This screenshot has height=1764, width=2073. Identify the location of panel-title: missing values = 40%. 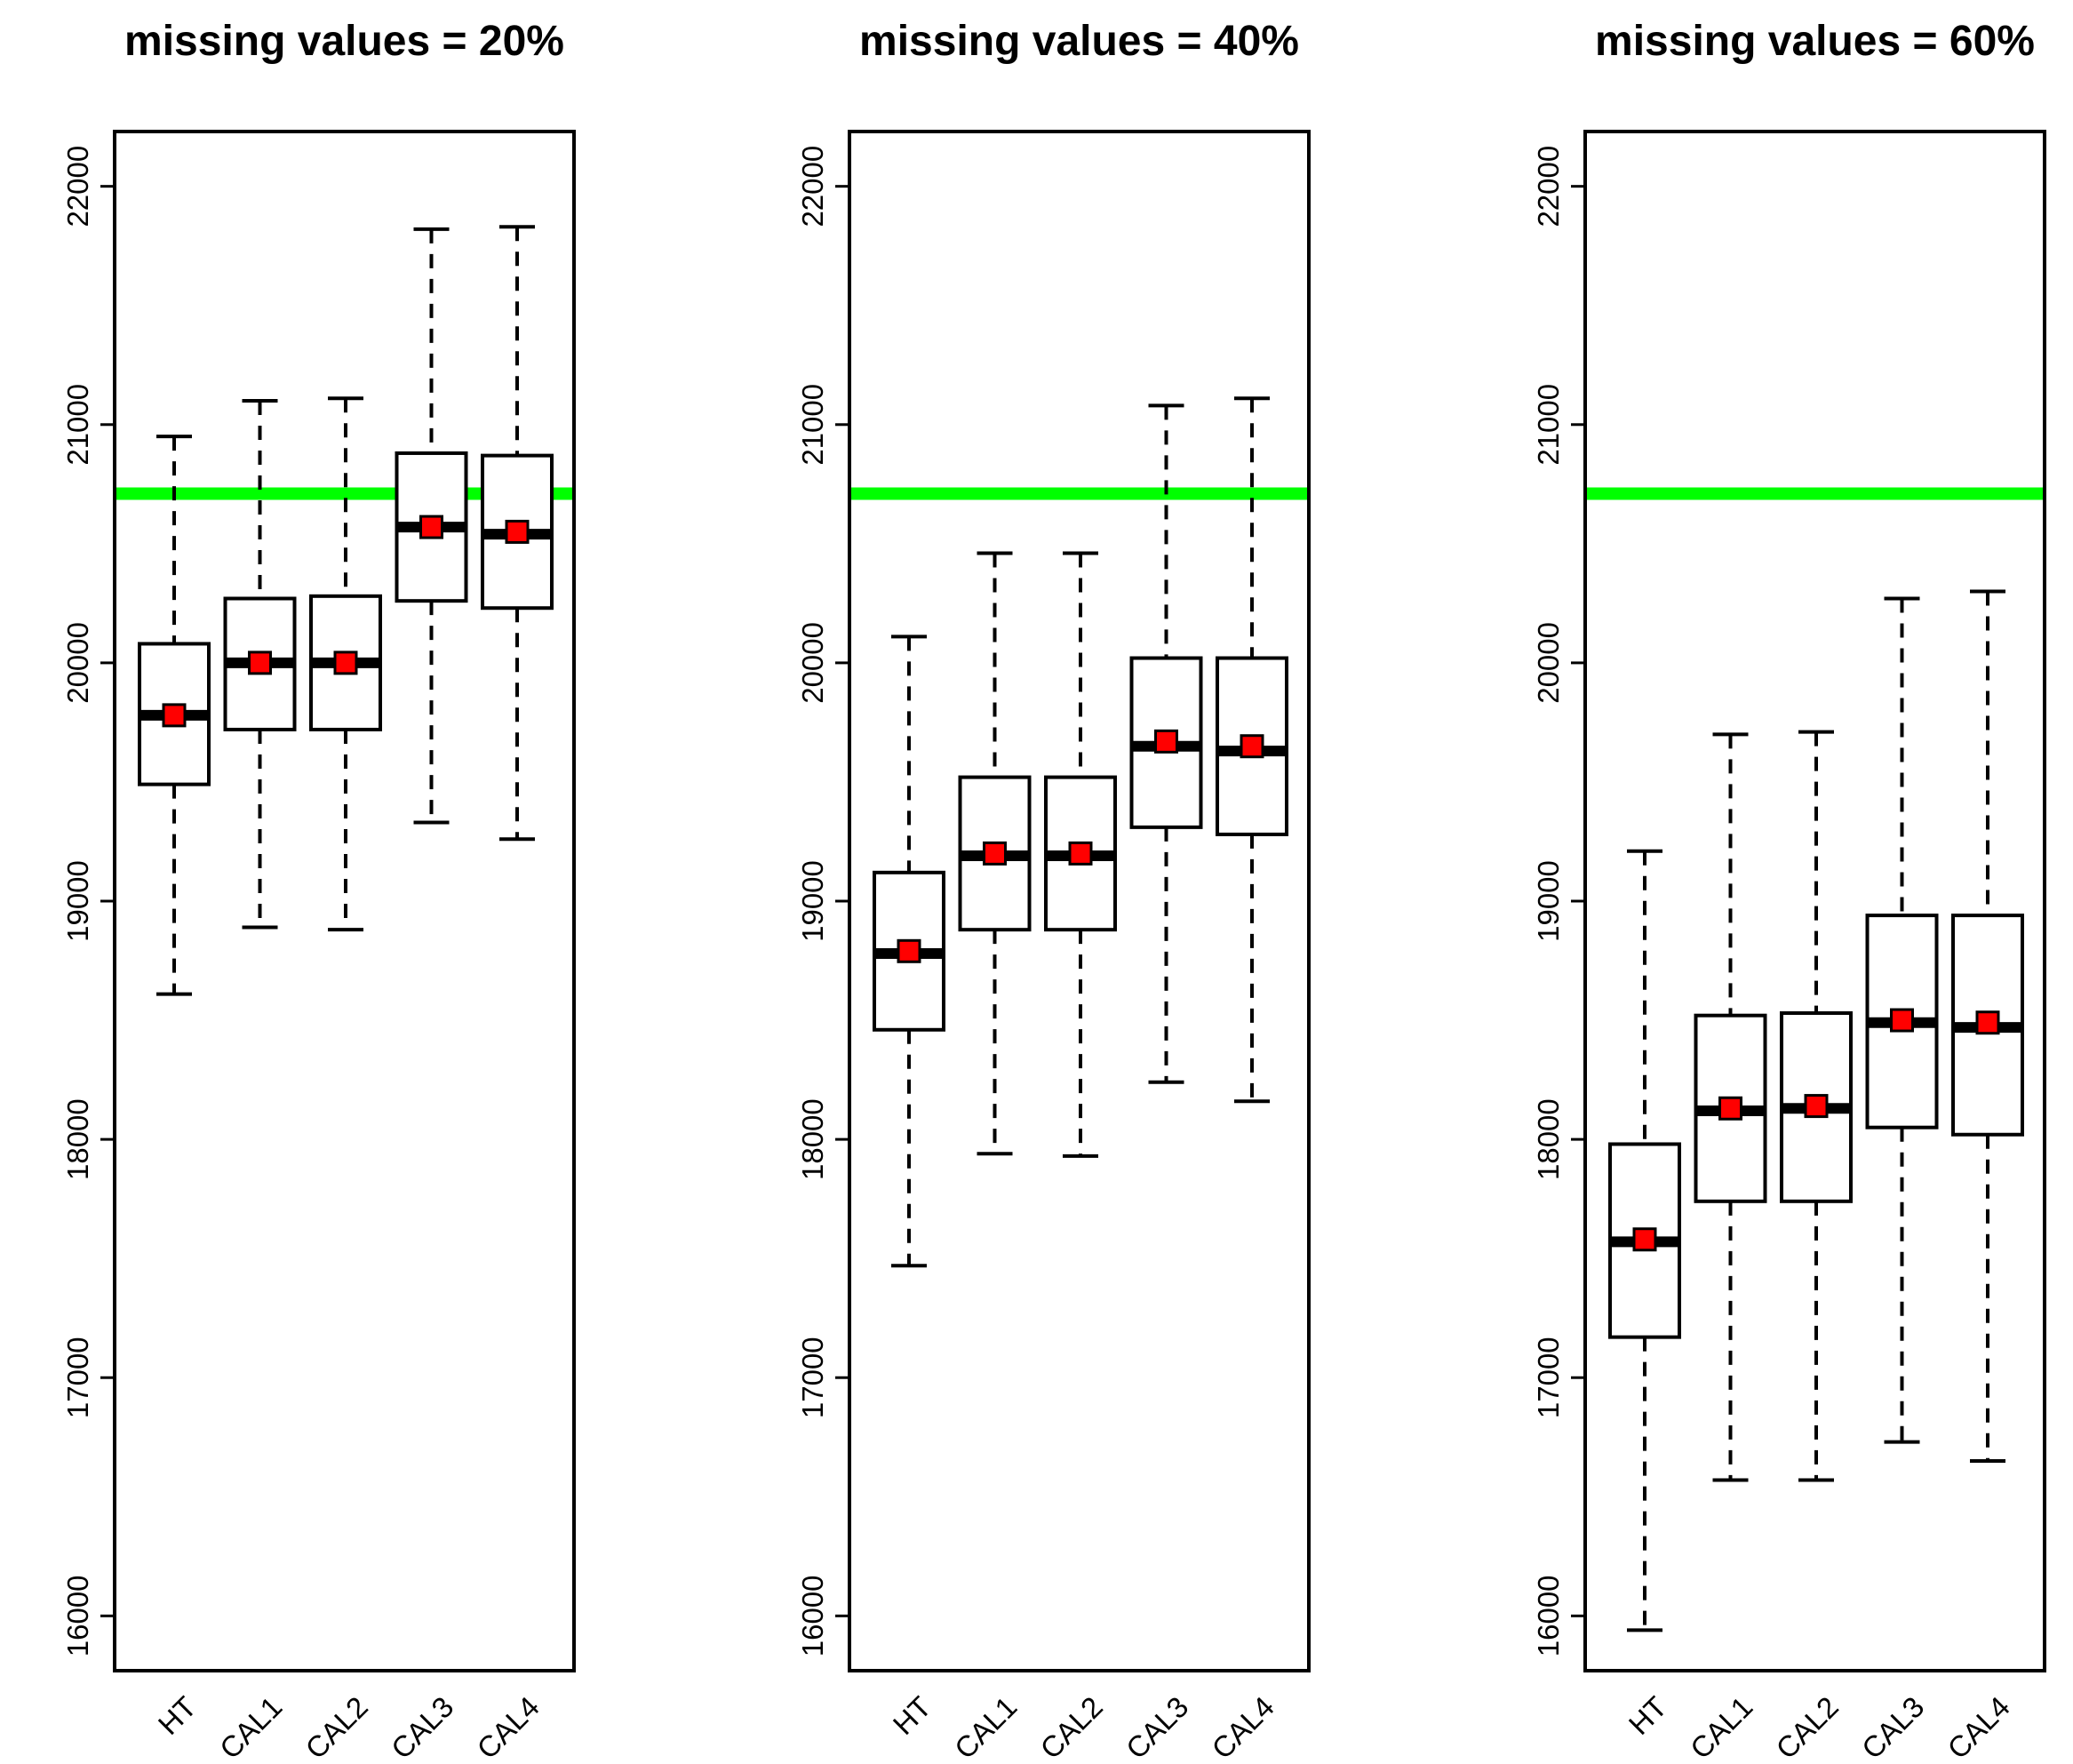
(1079, 41).